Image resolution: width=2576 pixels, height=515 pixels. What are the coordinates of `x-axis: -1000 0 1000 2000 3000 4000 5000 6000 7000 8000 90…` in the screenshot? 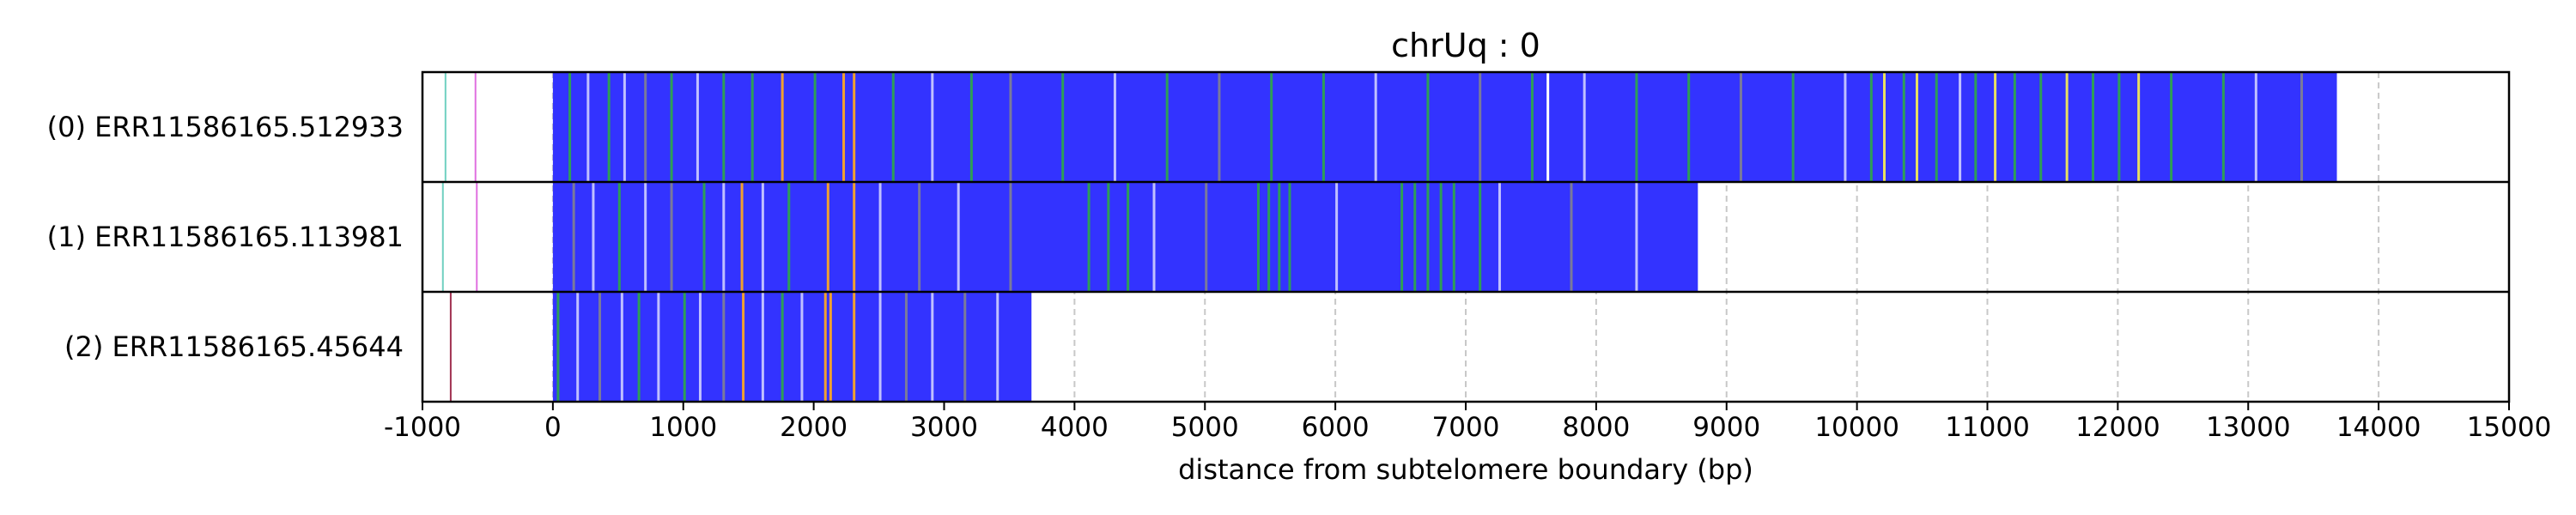 It's located at (1467, 422).